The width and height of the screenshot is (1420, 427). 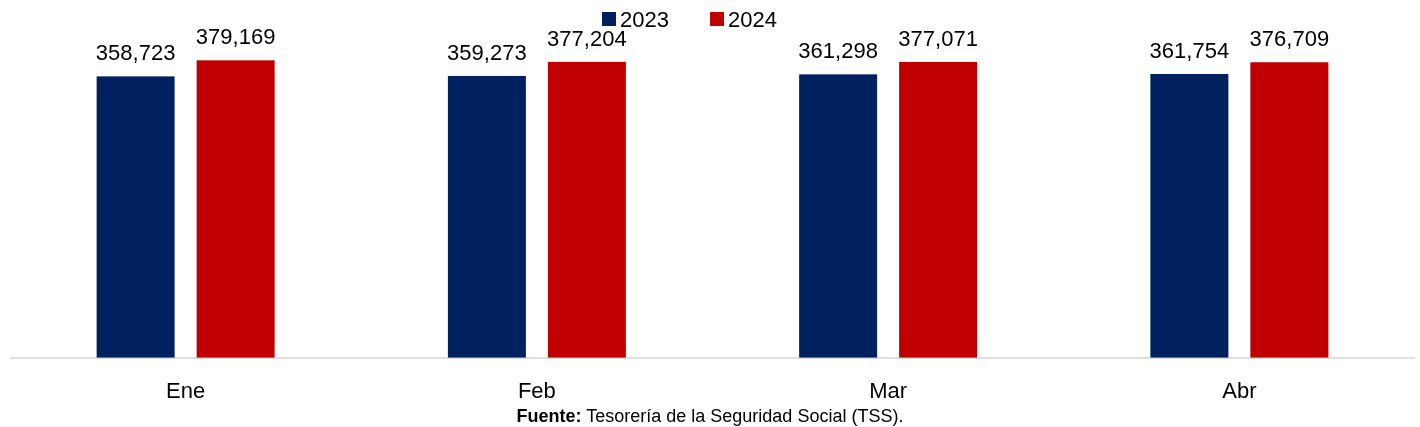 What do you see at coordinates (838, 51) in the screenshot?
I see `data-label: 361,298` at bounding box center [838, 51].